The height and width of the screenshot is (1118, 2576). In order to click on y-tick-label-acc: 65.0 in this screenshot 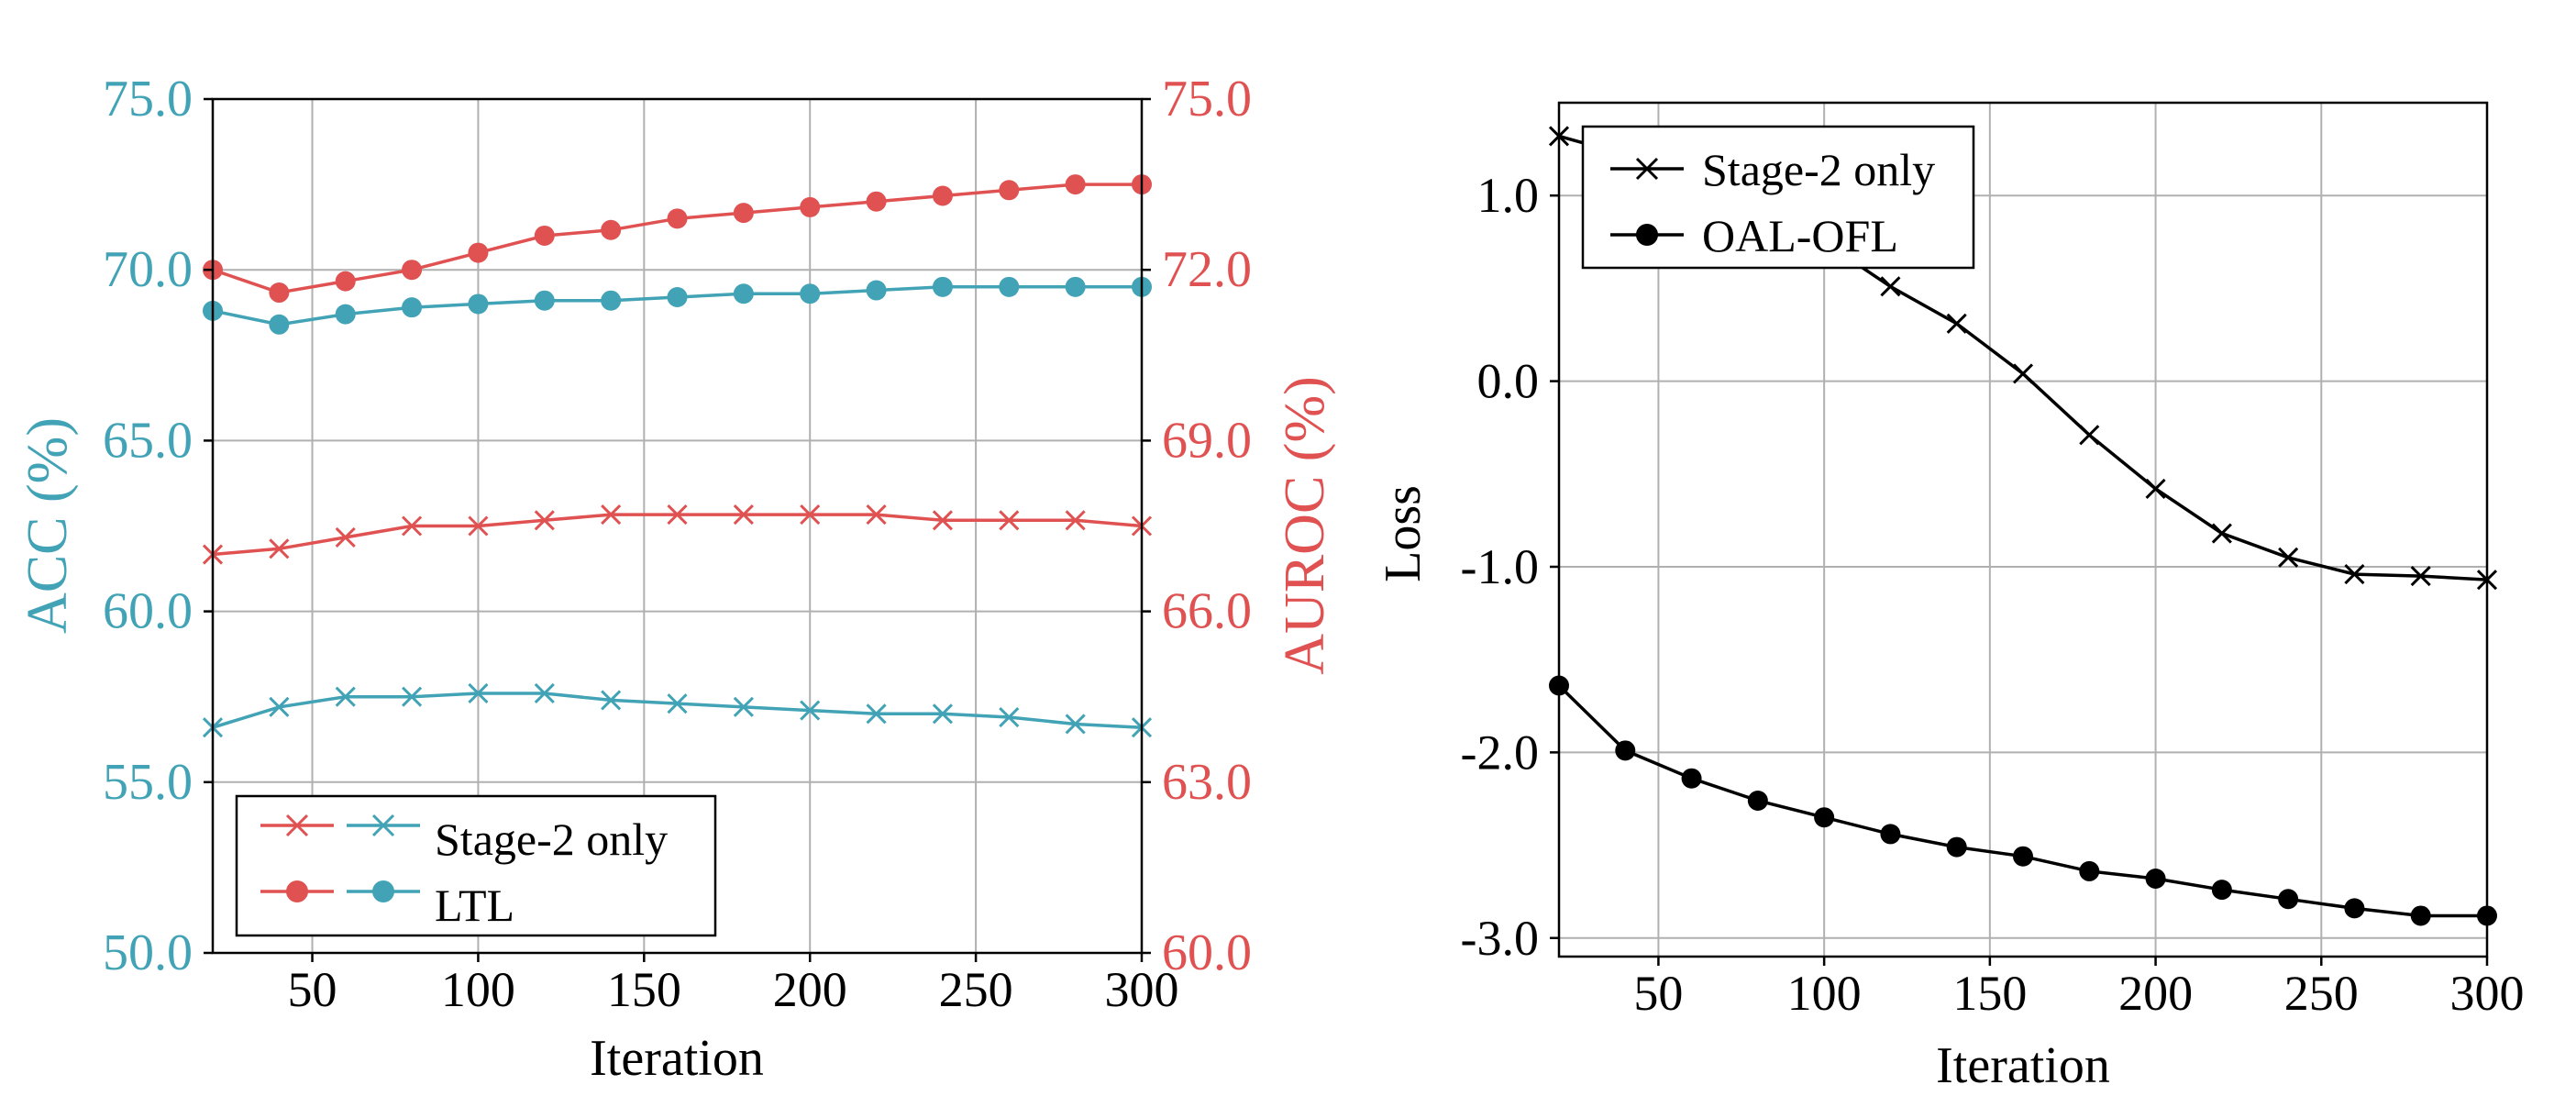, I will do `click(148, 440)`.